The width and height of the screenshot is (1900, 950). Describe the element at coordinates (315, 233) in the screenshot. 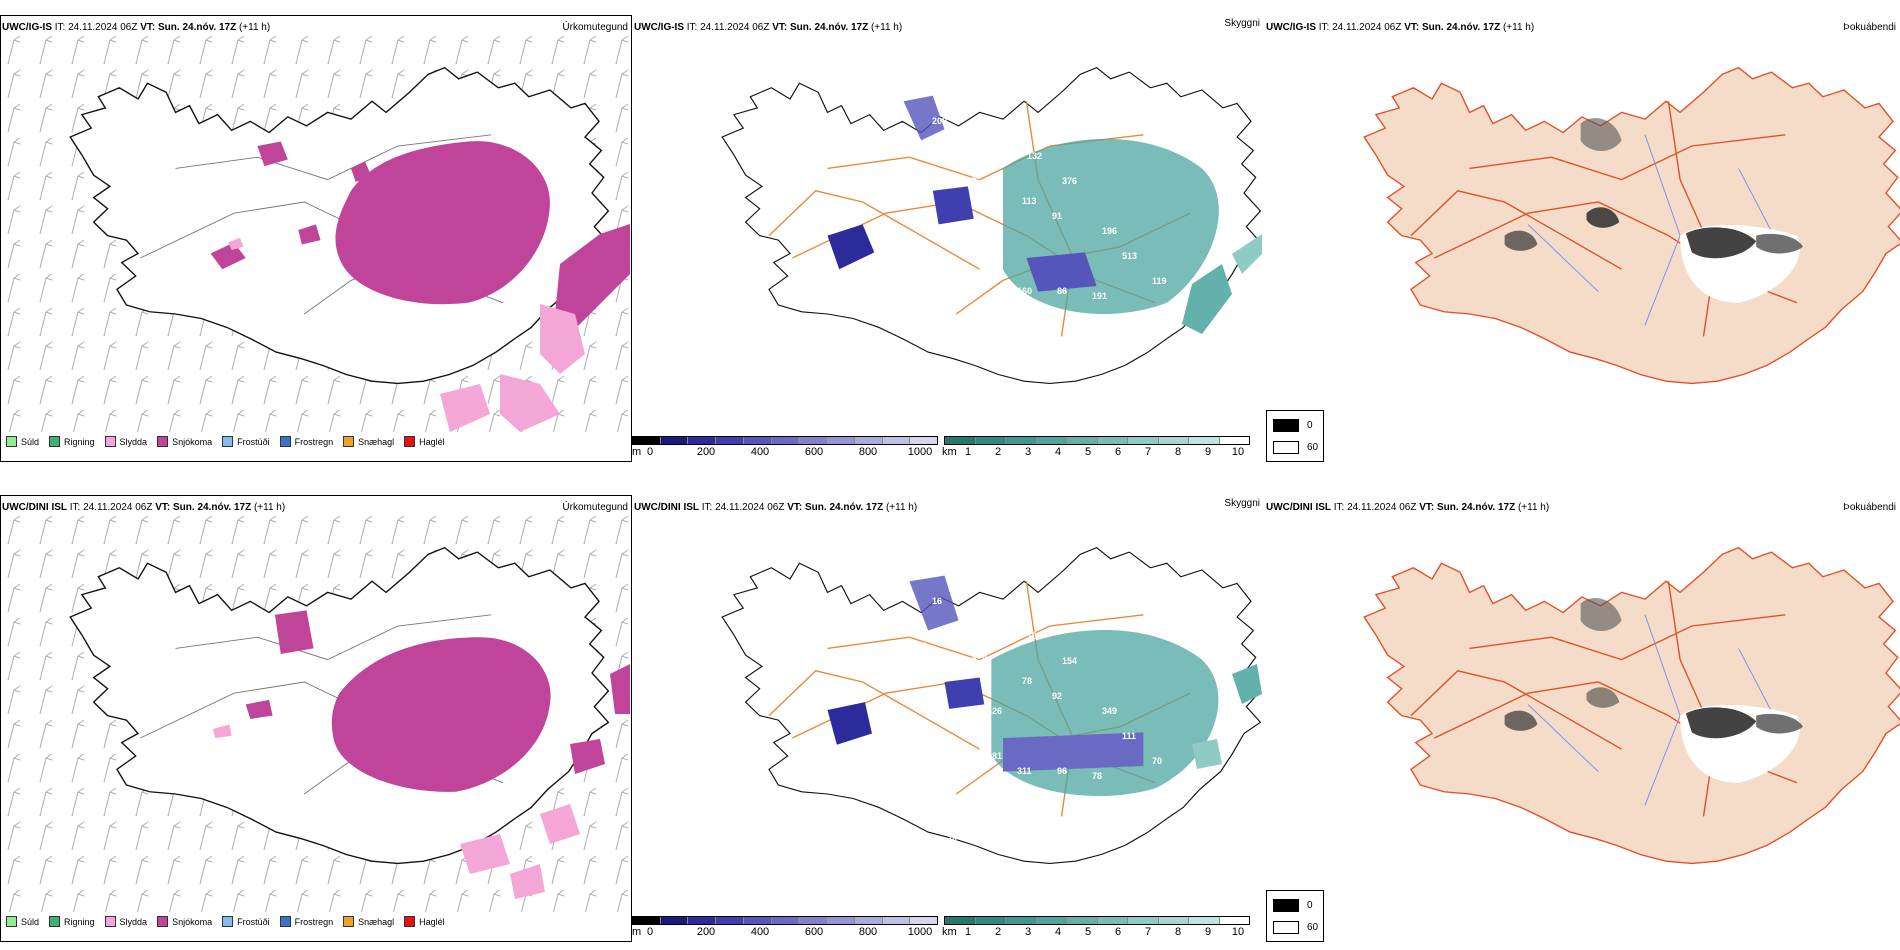

I see `precip-type-map` at that location.